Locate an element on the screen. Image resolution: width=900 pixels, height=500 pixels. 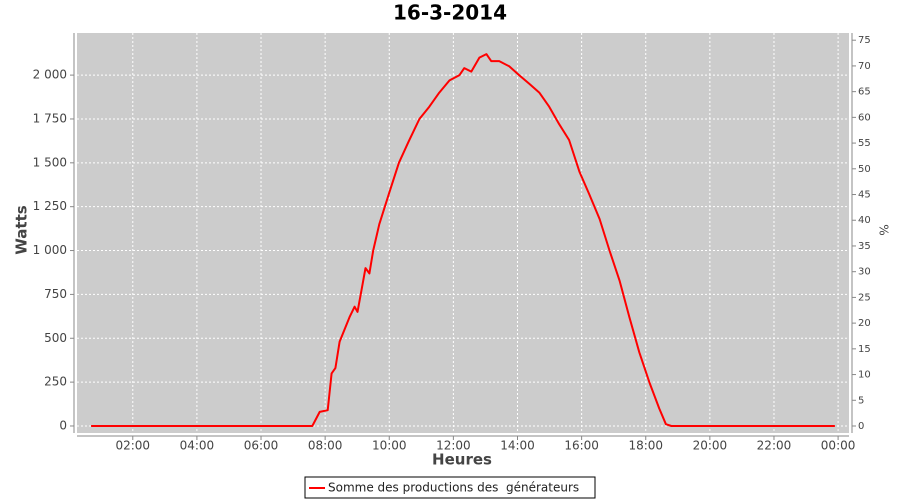
y-tick-label: 1 500 is located at coordinates (50, 162).